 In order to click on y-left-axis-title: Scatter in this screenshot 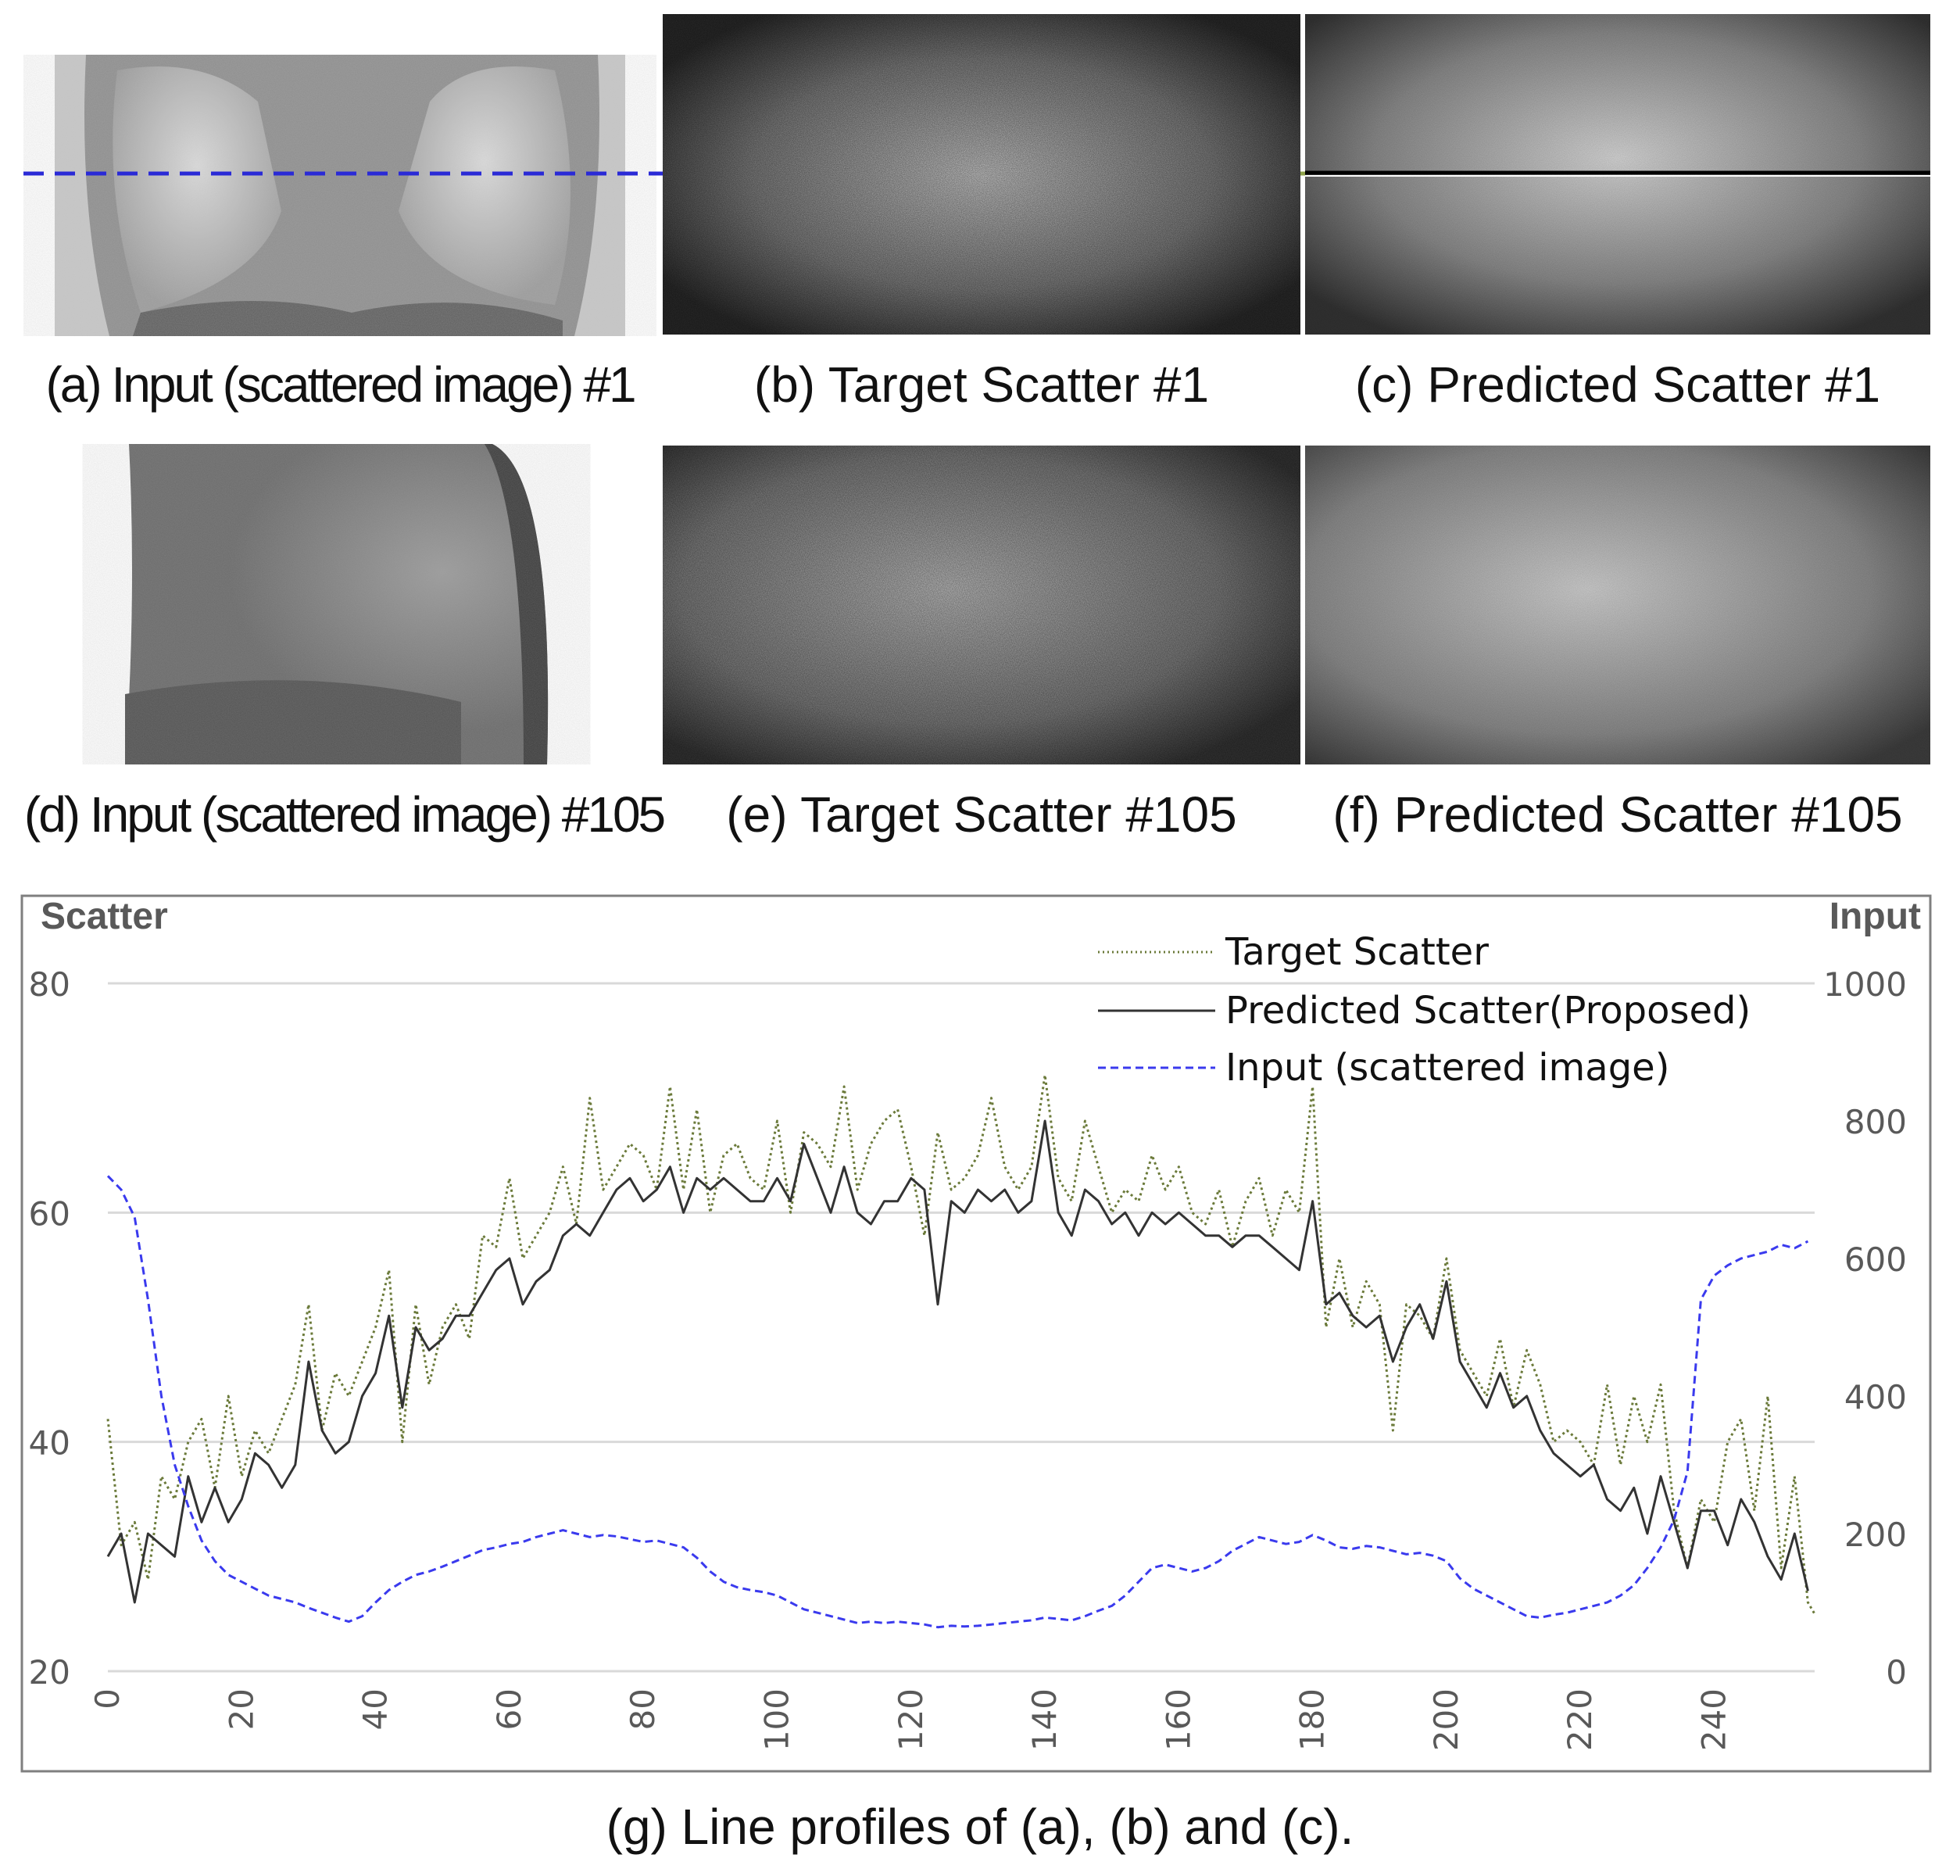, I will do `click(104, 916)`.